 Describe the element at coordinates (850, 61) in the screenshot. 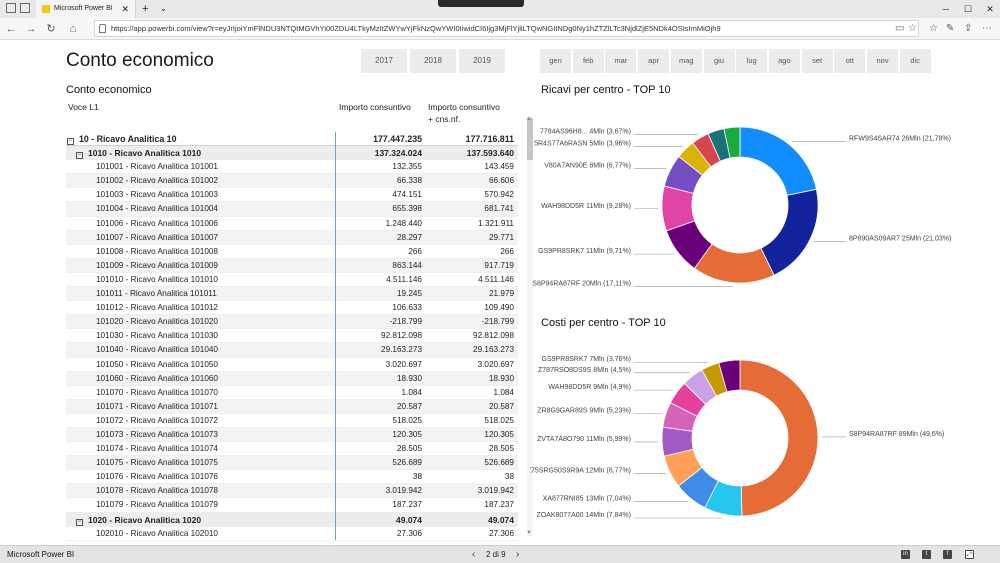

I see `month-slicer-ott: ott` at that location.